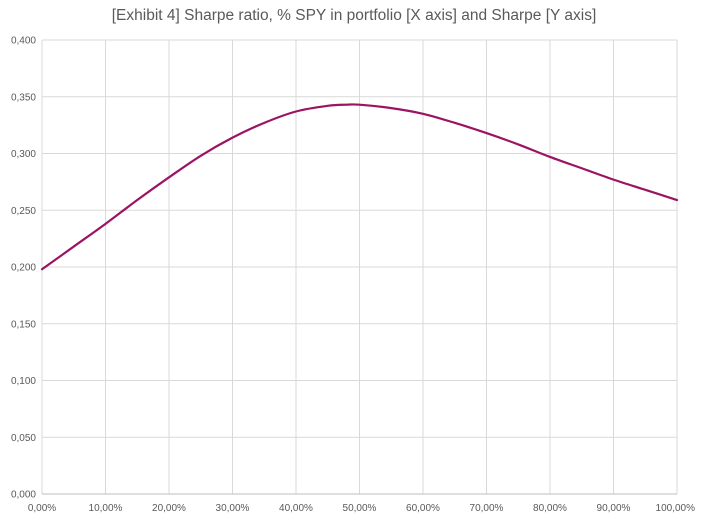 The height and width of the screenshot is (523, 708). I want to click on y-tick-label: 0,150, so click(23, 324).